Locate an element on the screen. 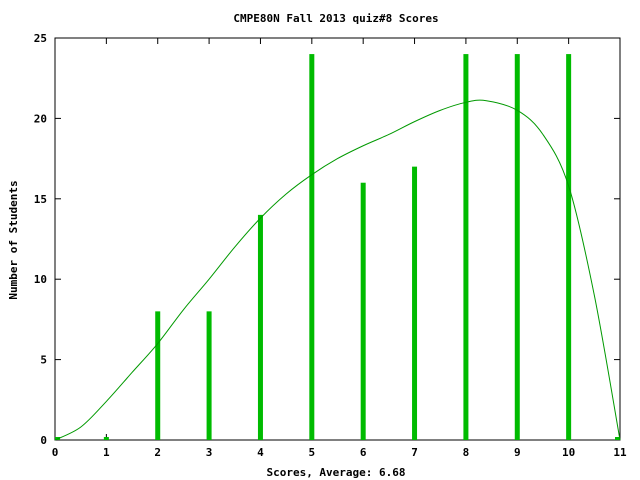  x-tick-label: 4 is located at coordinates (260, 452).